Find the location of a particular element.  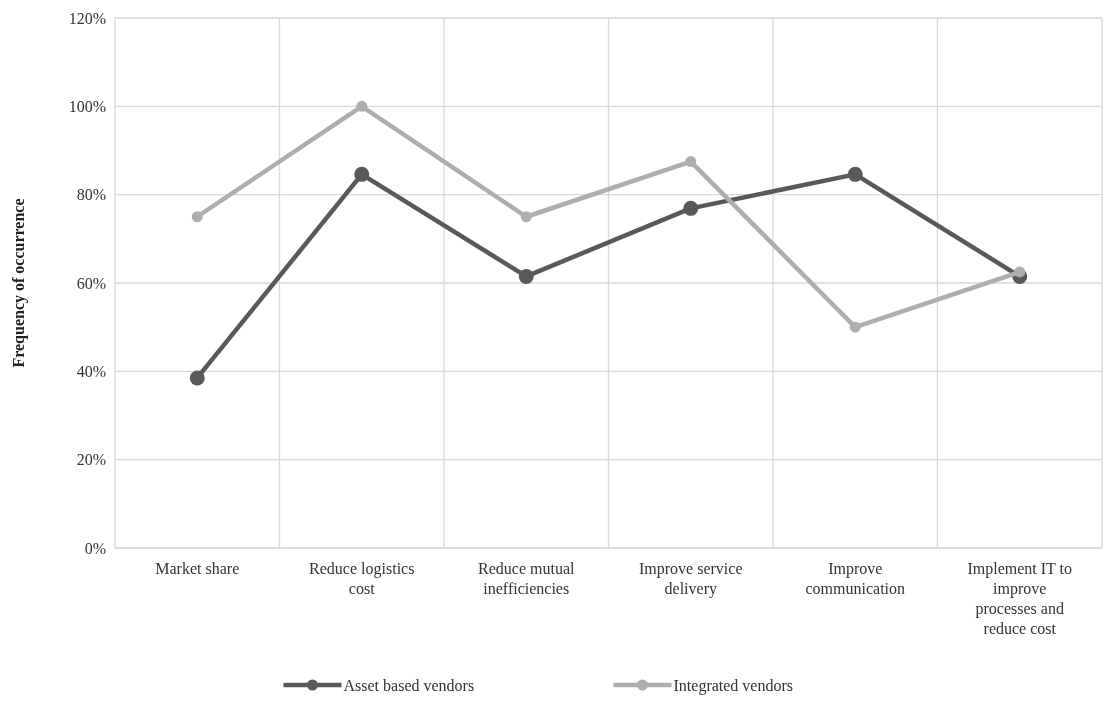

x-tick-label: Reduce mutual inefficiencies is located at coordinates (527, 578).